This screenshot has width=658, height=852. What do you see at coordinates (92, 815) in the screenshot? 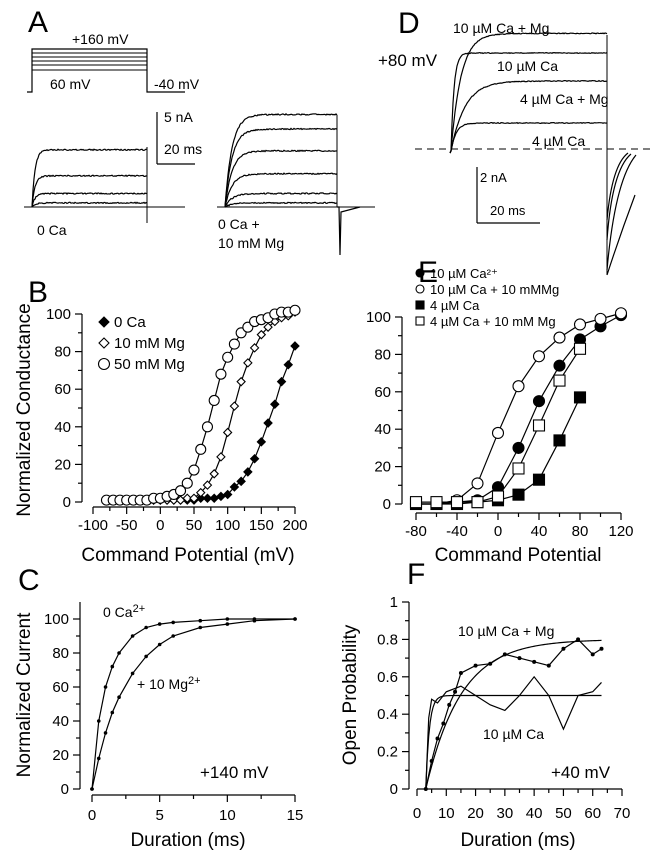
I see `c-x-tick-label: 0` at bounding box center [92, 815].